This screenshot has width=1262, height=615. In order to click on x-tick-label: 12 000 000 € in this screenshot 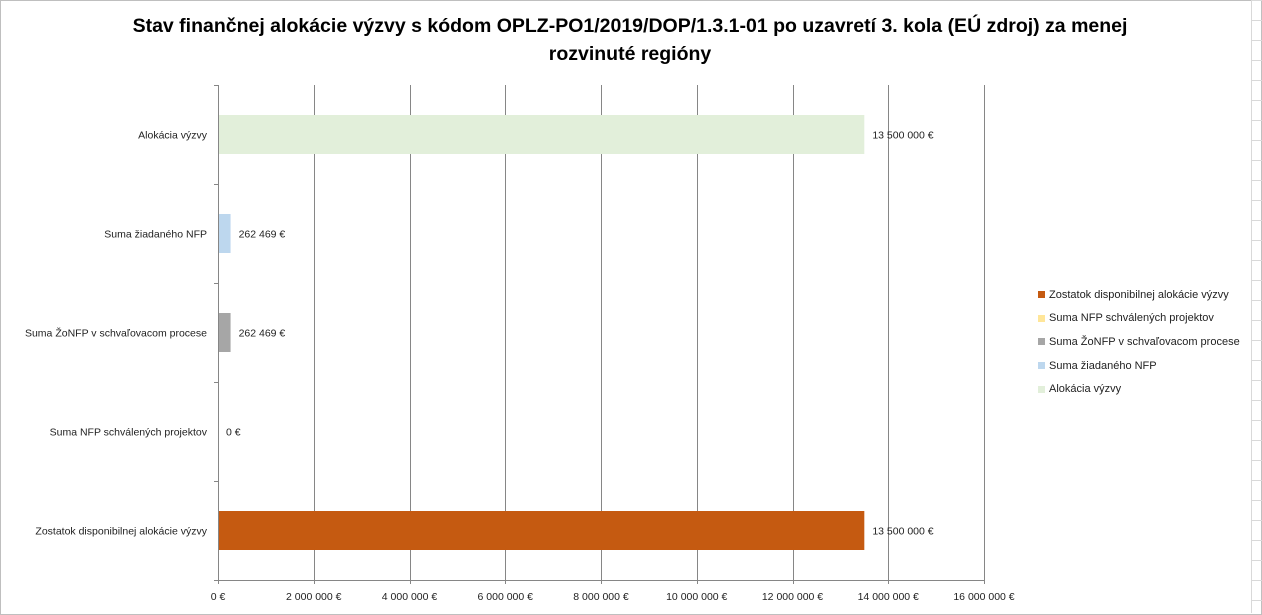, I will do `click(792, 597)`.